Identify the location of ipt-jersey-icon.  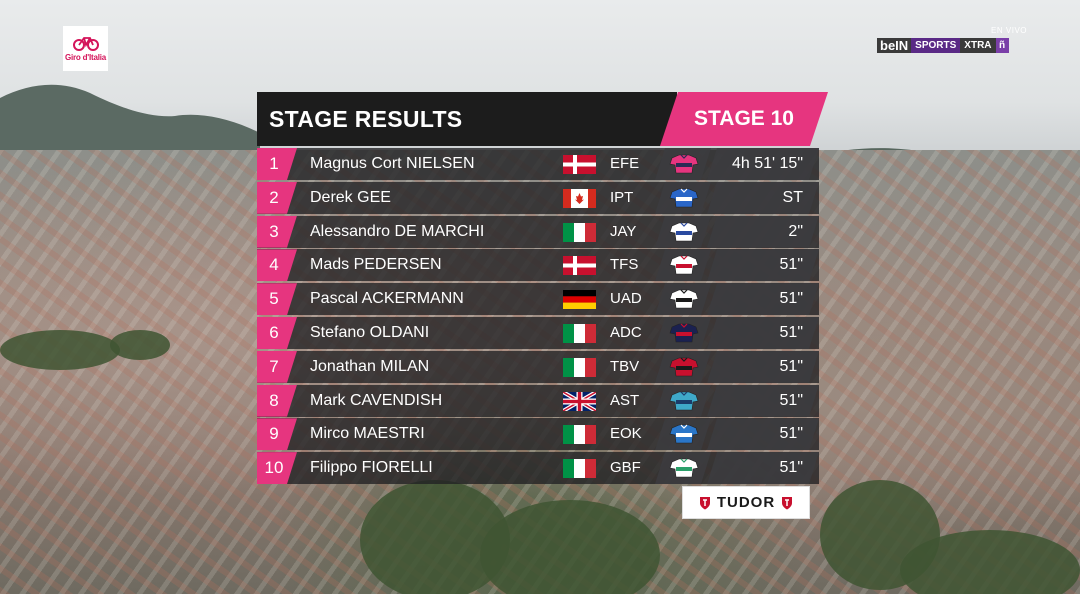
(684, 198).